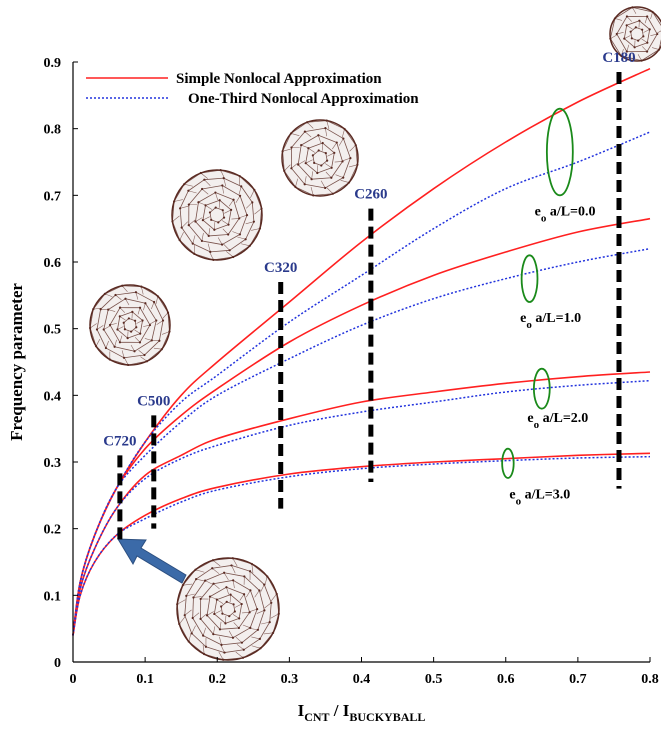 This screenshot has width=661, height=729. Describe the element at coordinates (119, 441) in the screenshot. I see `marker-label-c720: C720` at that location.